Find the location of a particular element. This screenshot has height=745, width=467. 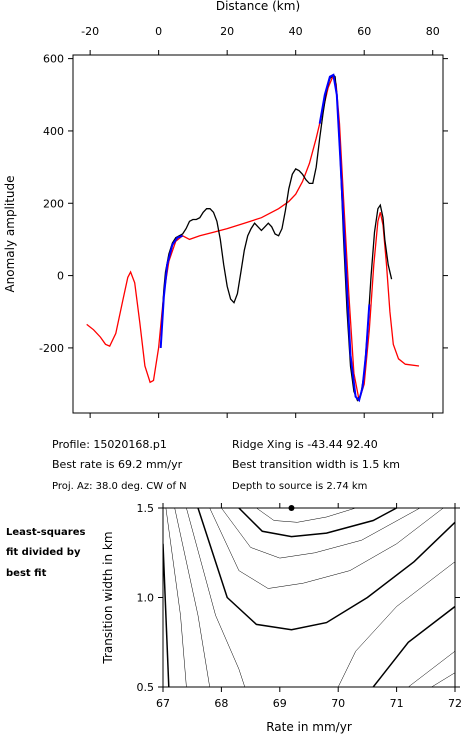

x-tick-label: 67 is located at coordinates (163, 703).